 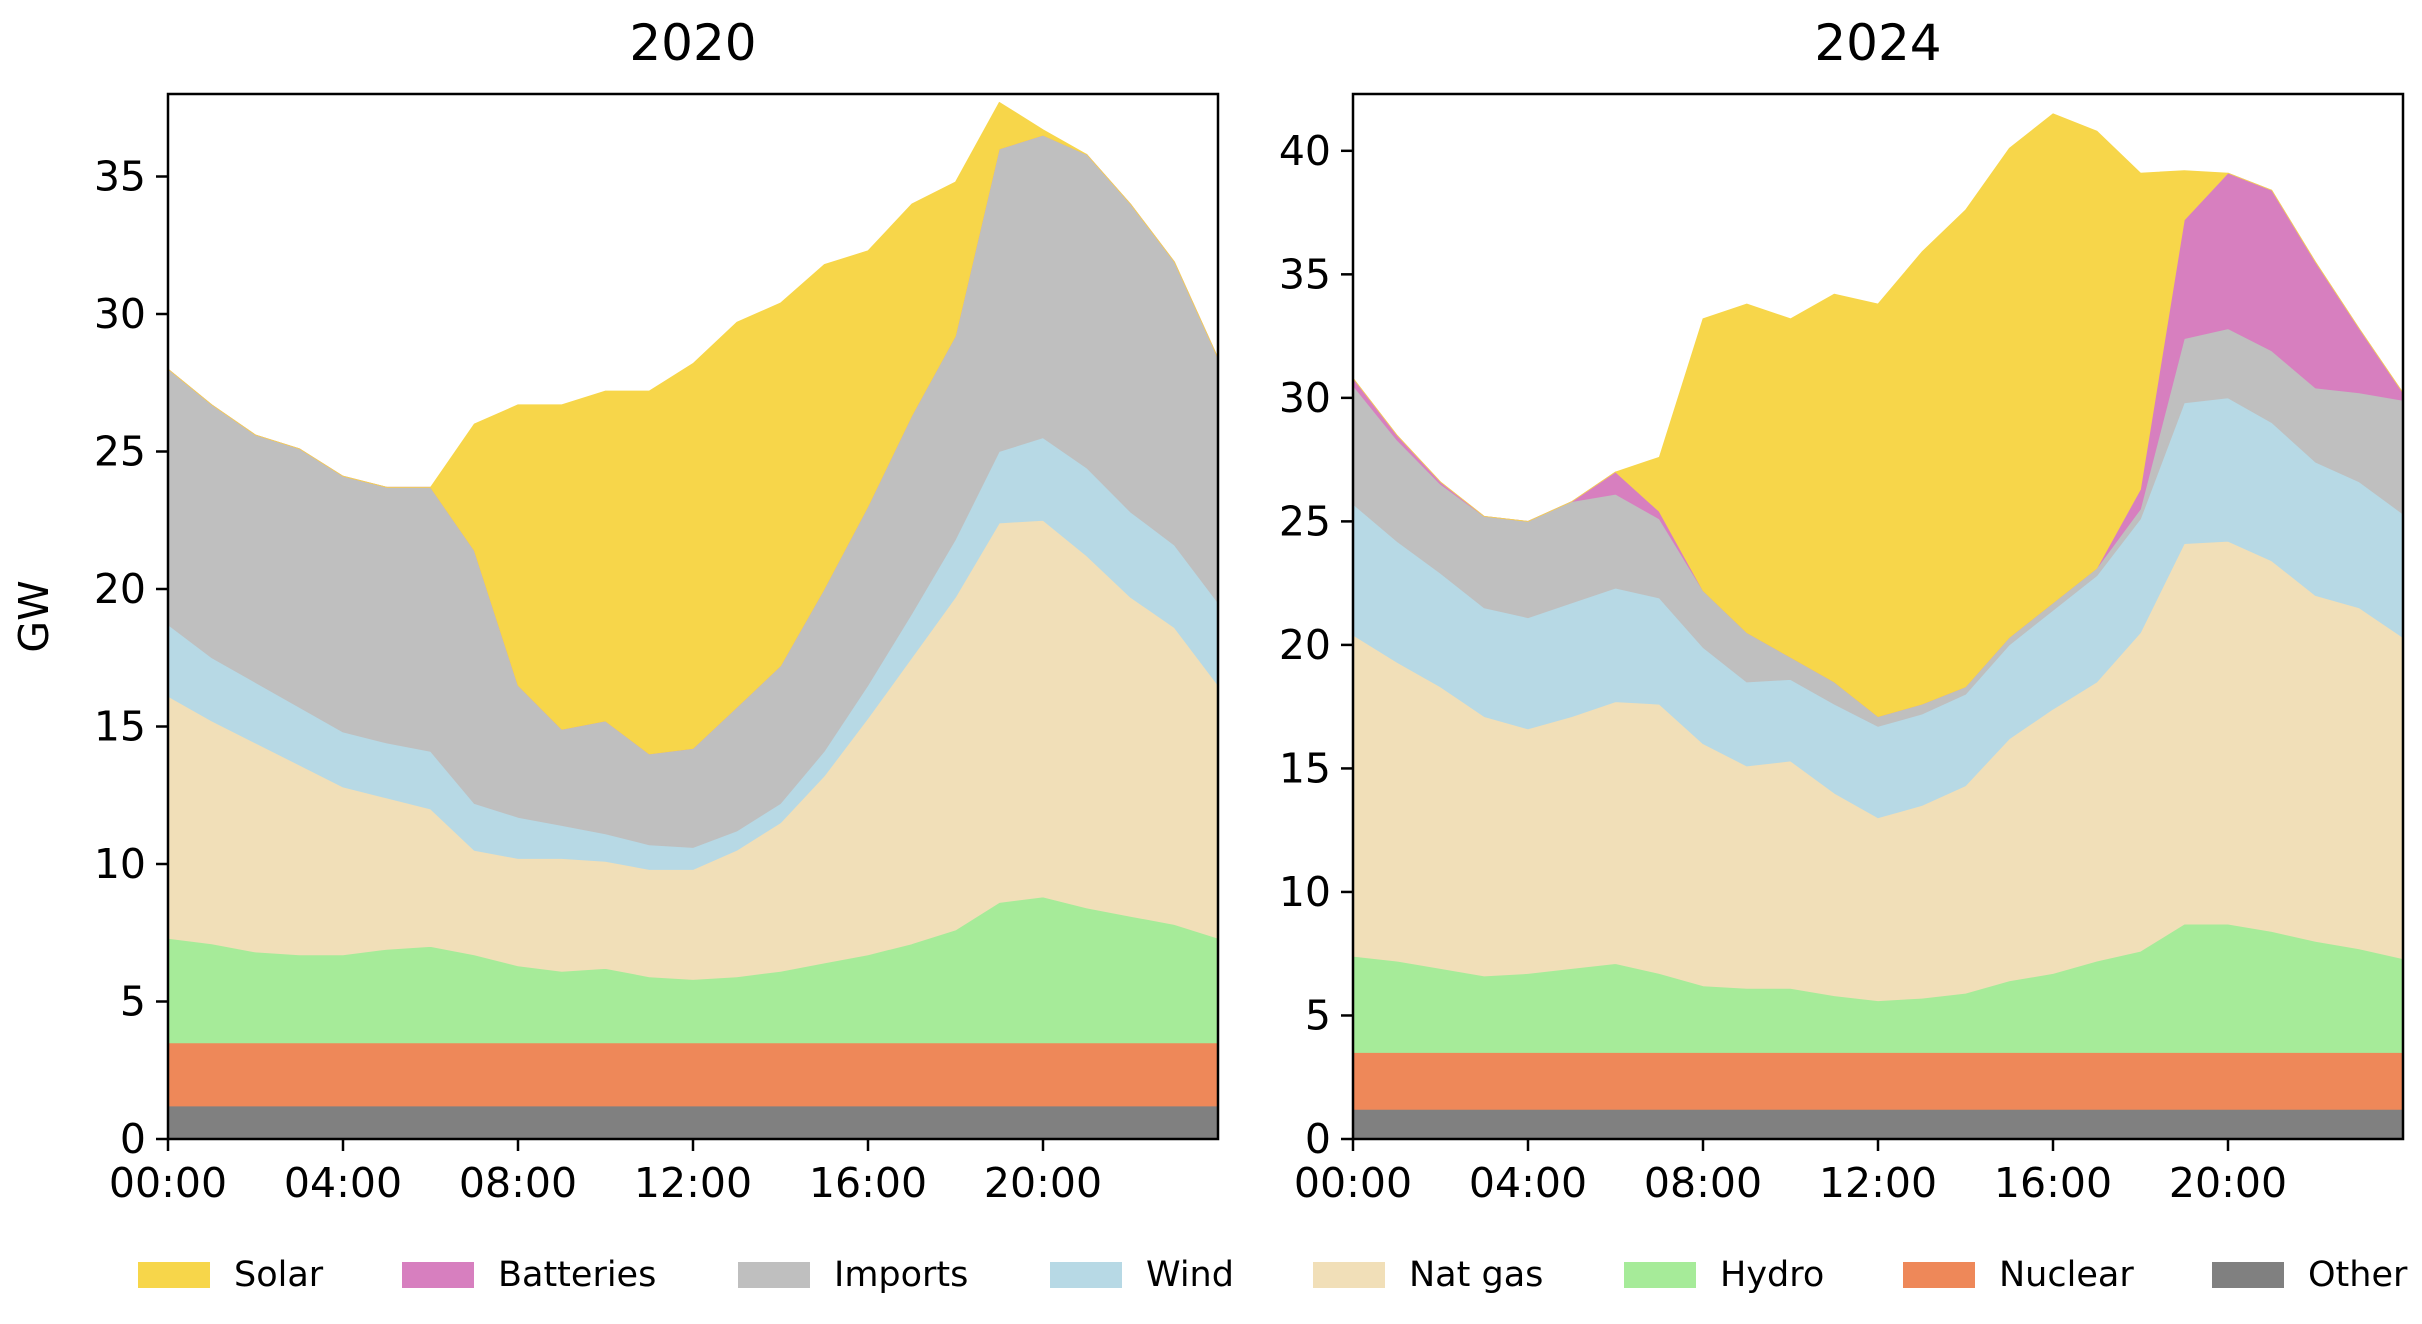 I want to click on area-2024-nuclear, so click(x=1878, y=1081).